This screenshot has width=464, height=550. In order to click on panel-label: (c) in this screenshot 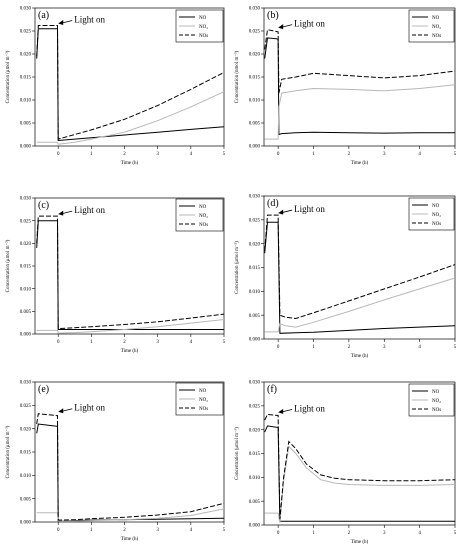, I will do `click(43, 205)`.